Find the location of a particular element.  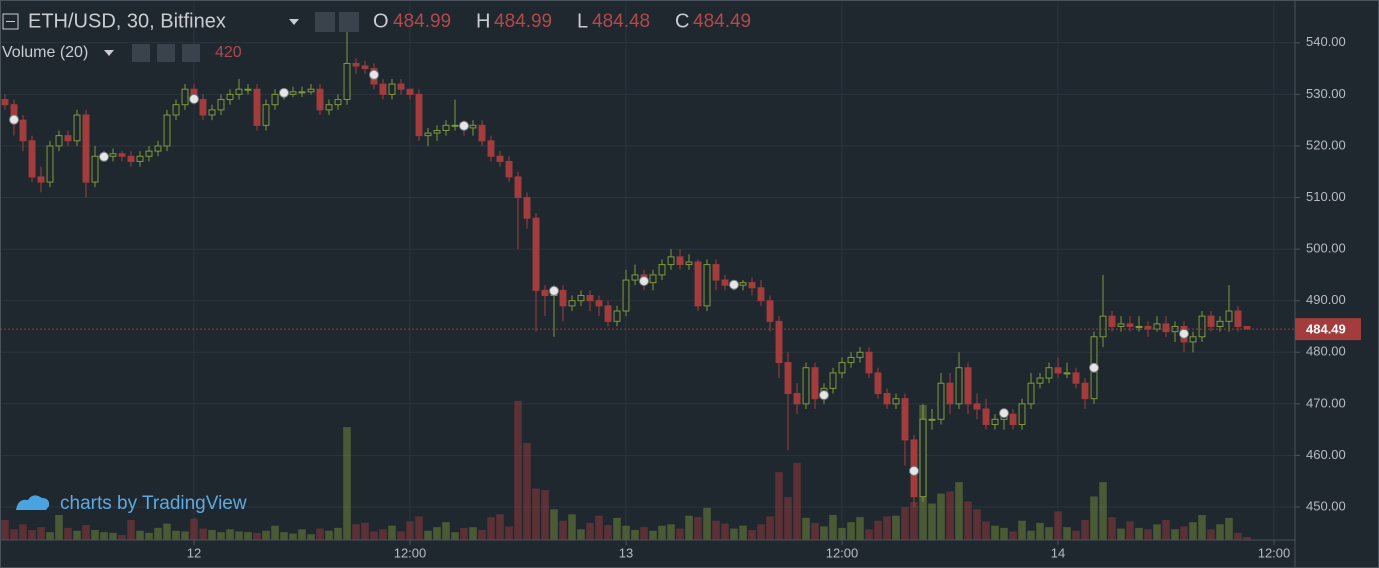

close-icon is located at coordinates (191, 53).